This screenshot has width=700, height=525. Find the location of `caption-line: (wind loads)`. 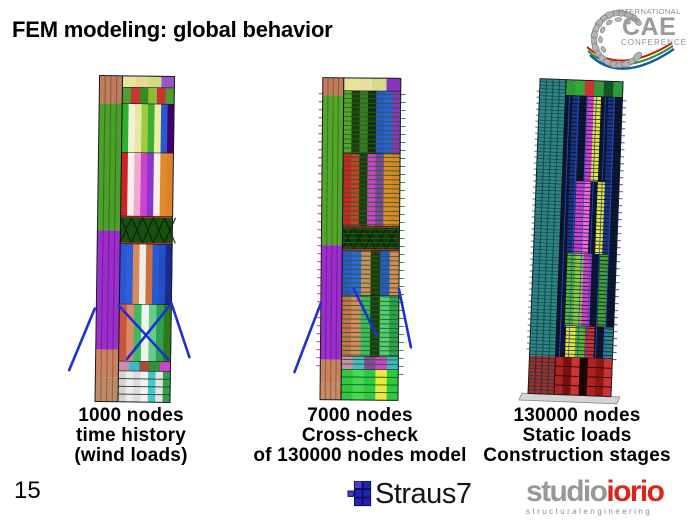

caption-line: (wind loads) is located at coordinates (131, 455).